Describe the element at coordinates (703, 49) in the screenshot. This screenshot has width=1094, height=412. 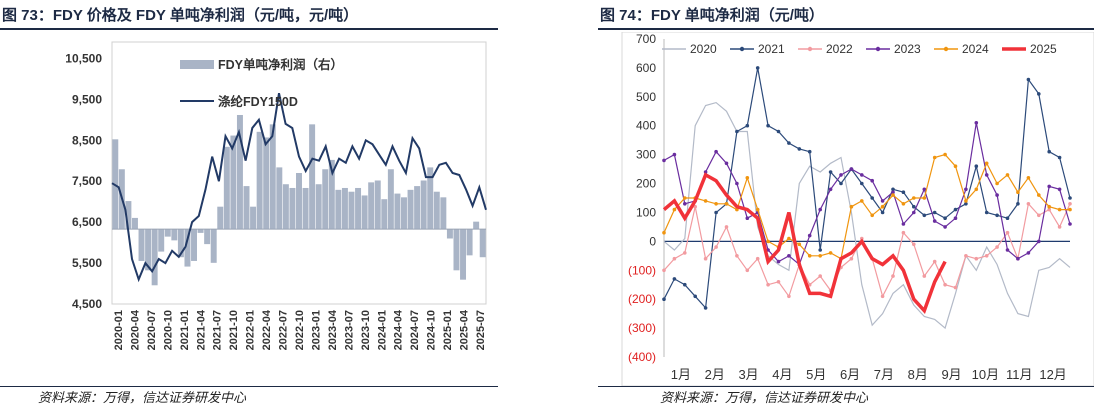
I see `legend-label-2020: 2020` at that location.